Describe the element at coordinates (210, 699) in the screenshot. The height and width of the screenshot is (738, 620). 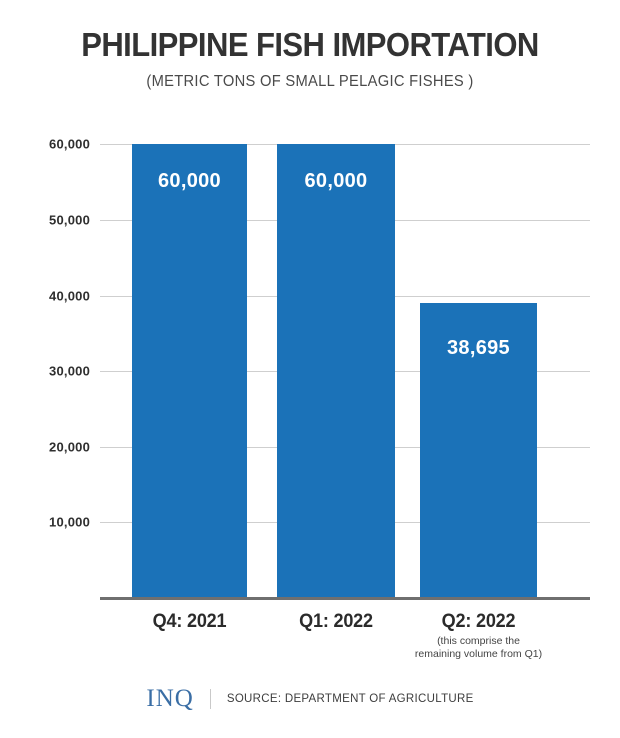
I see `footer-divider` at that location.